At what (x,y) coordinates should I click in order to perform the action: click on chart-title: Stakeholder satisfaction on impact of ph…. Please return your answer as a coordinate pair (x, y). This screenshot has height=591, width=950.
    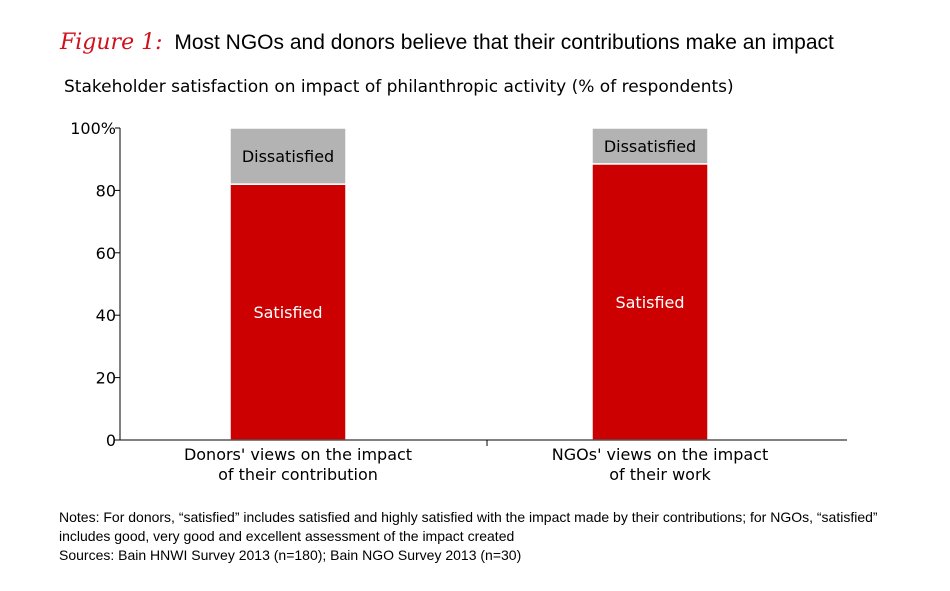
    Looking at the image, I should click on (399, 87).